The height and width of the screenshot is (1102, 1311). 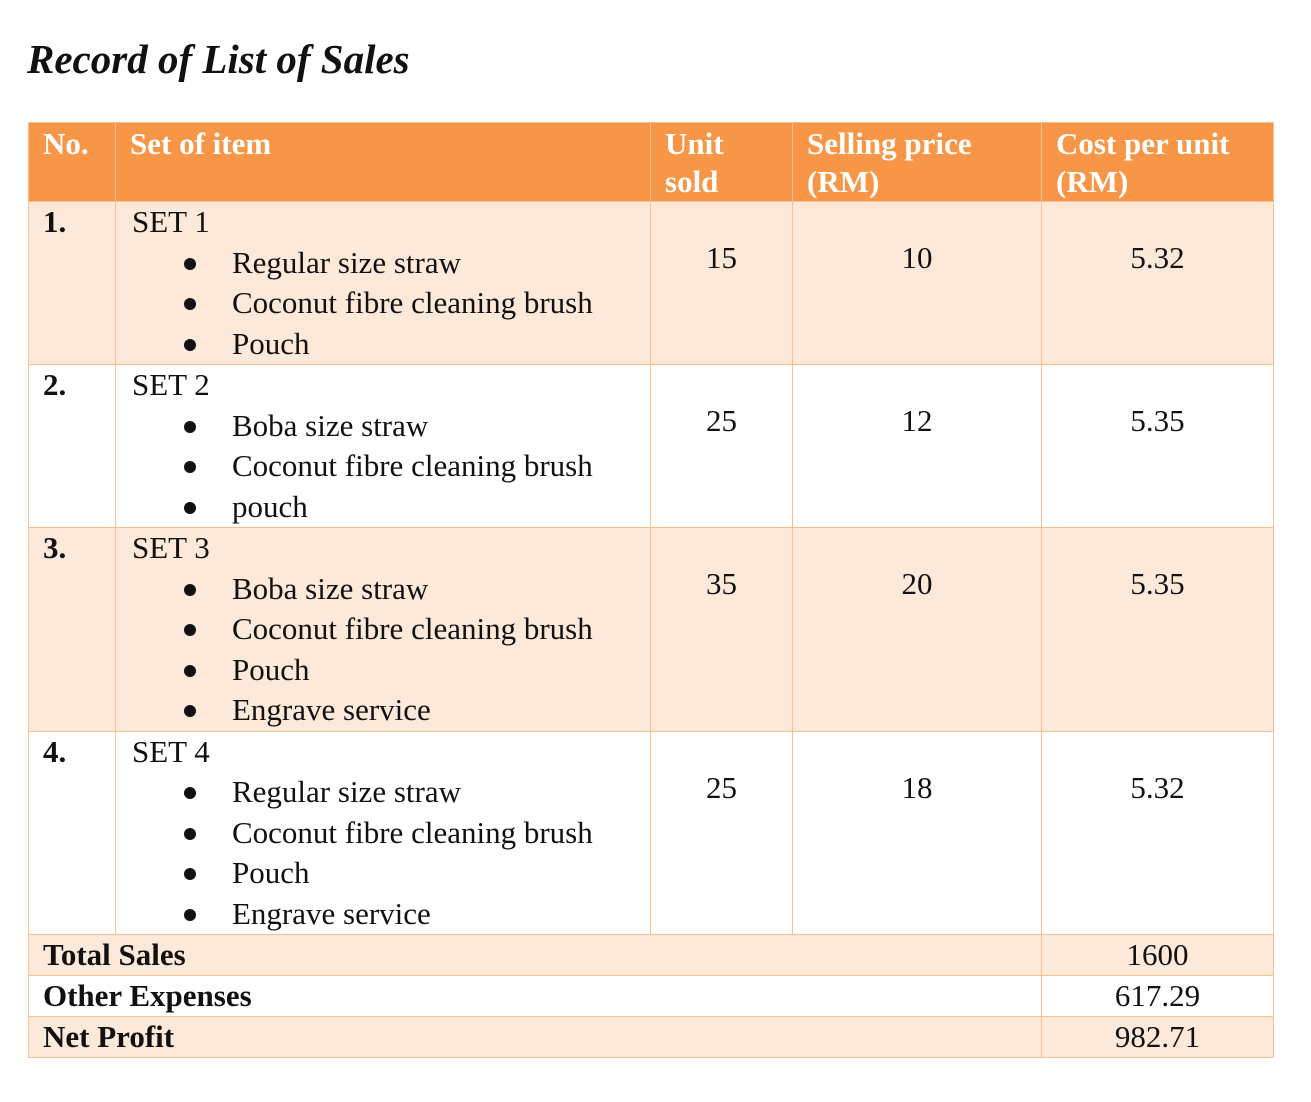 I want to click on header-cell: Cost per unit (RM), so click(x=1157, y=162).